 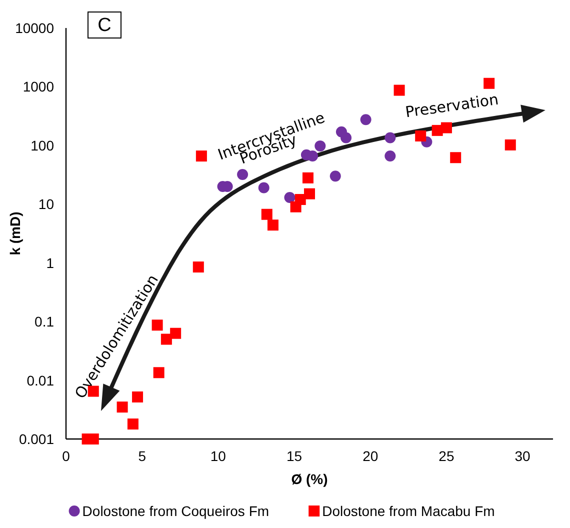 What do you see at coordinates (38, 86) in the screenshot?
I see `y-tick-label: 1000` at bounding box center [38, 86].